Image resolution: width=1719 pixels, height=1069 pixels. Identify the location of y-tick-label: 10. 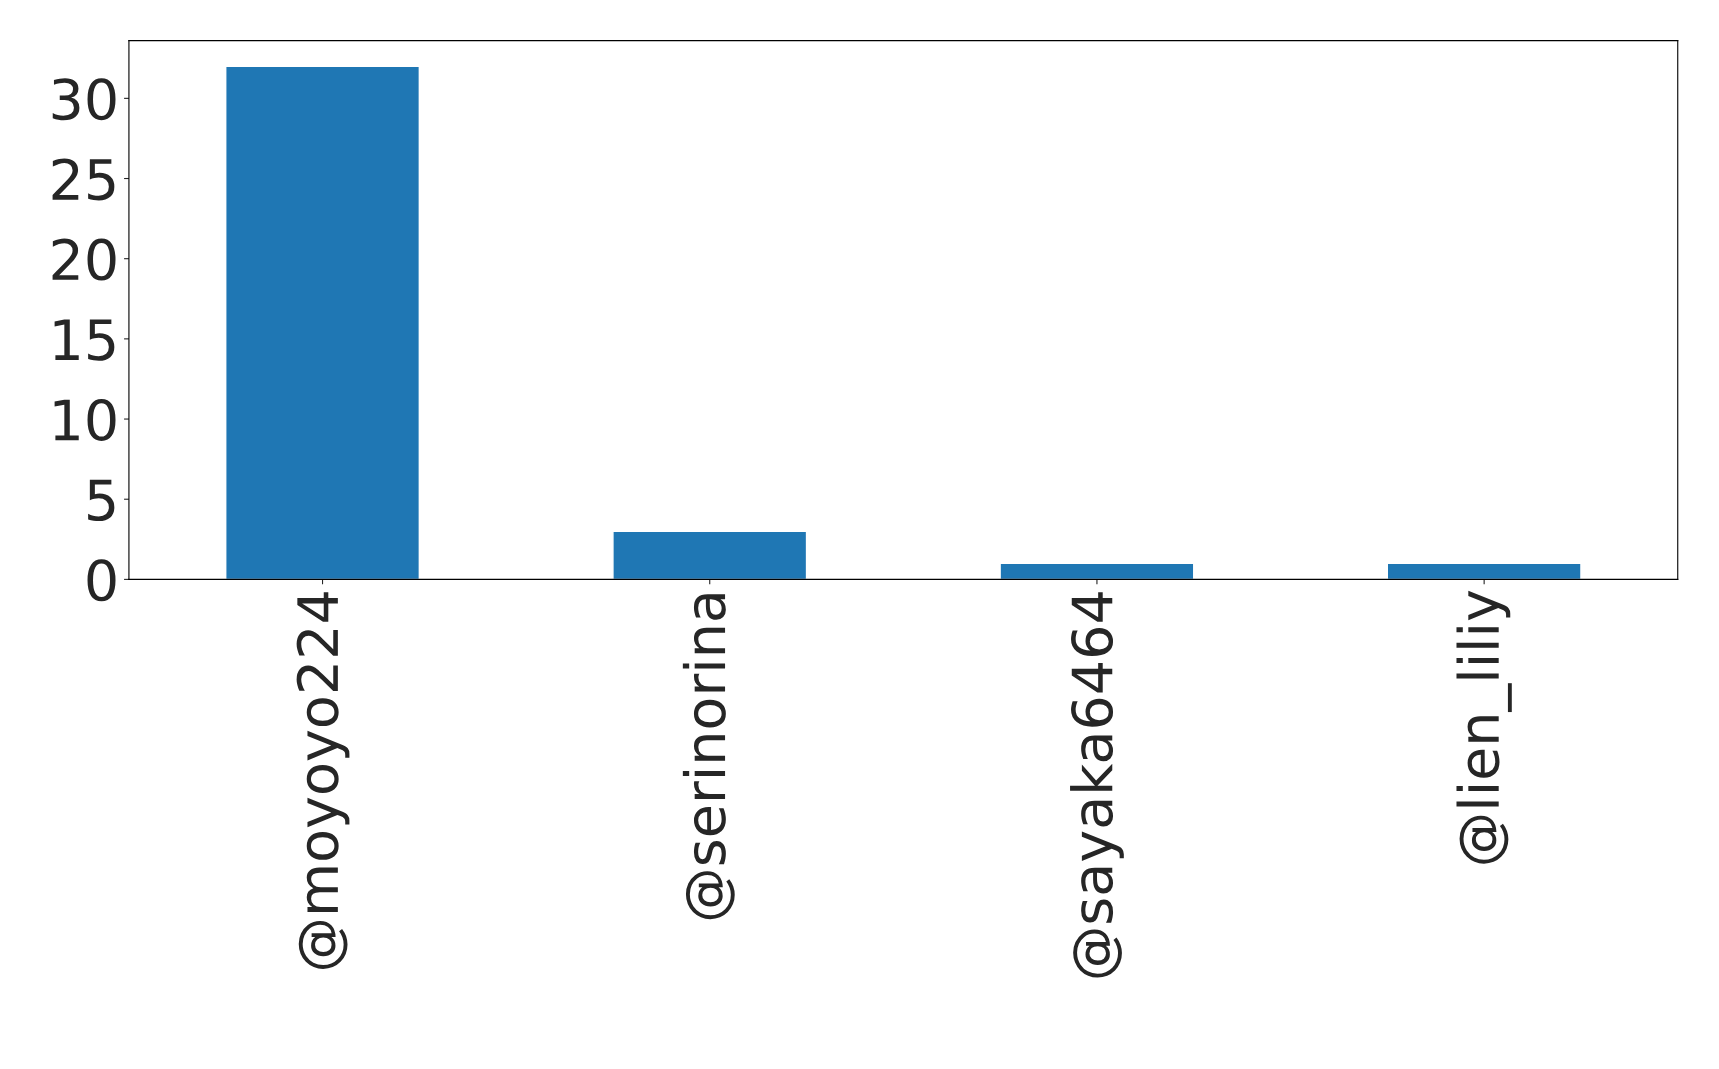
(85, 419).